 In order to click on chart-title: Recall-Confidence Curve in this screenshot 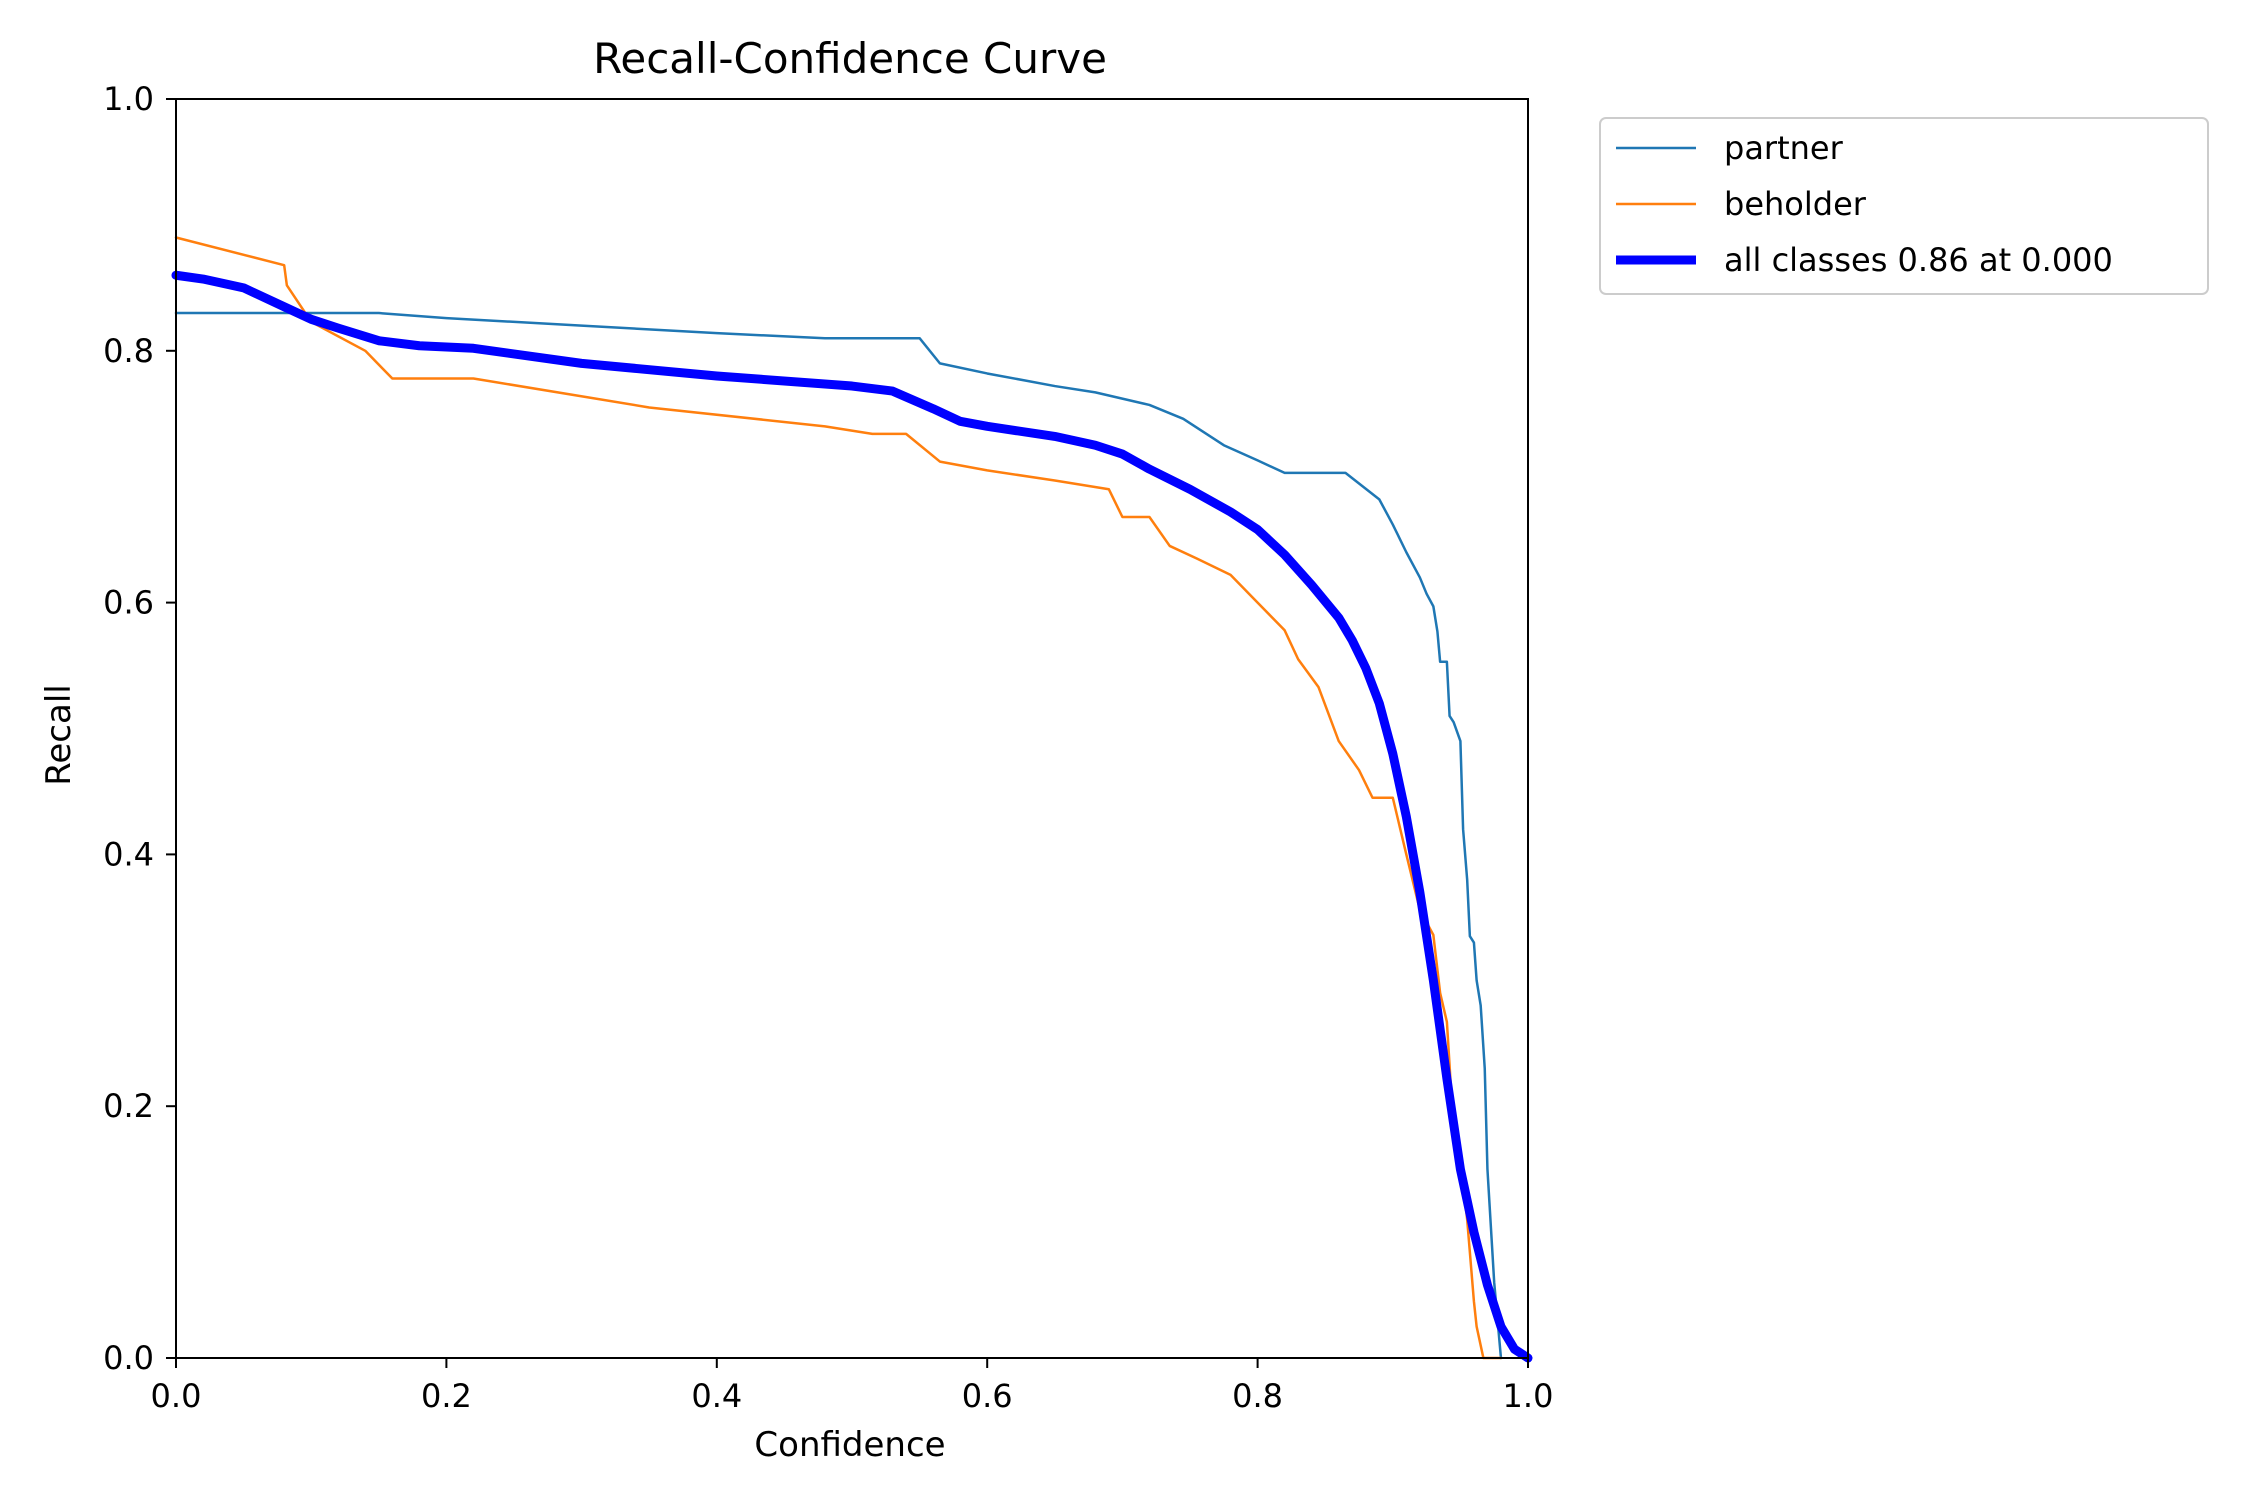, I will do `click(850, 58)`.